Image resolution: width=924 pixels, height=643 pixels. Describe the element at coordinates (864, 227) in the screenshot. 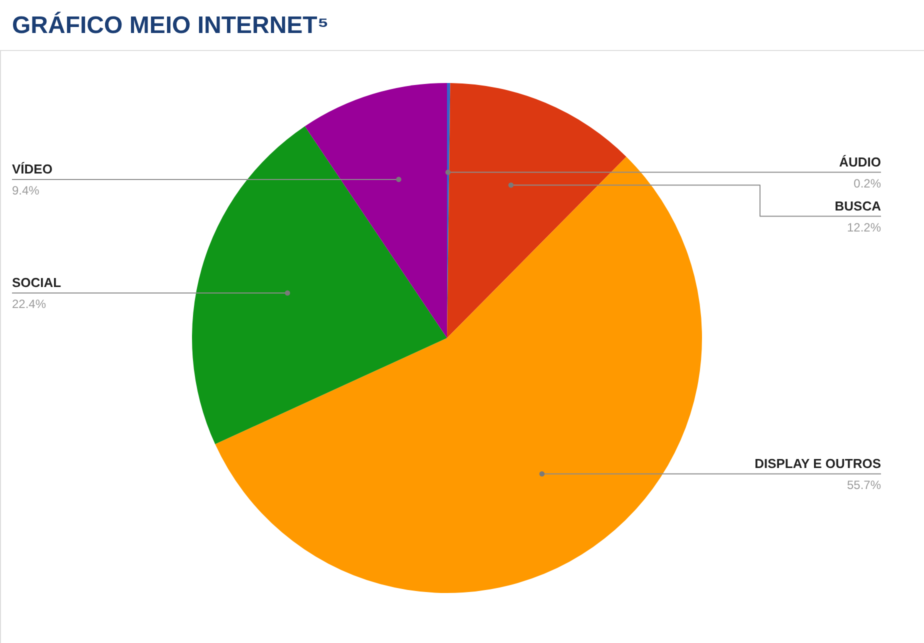

I see `data-label: 12.2%` at that location.